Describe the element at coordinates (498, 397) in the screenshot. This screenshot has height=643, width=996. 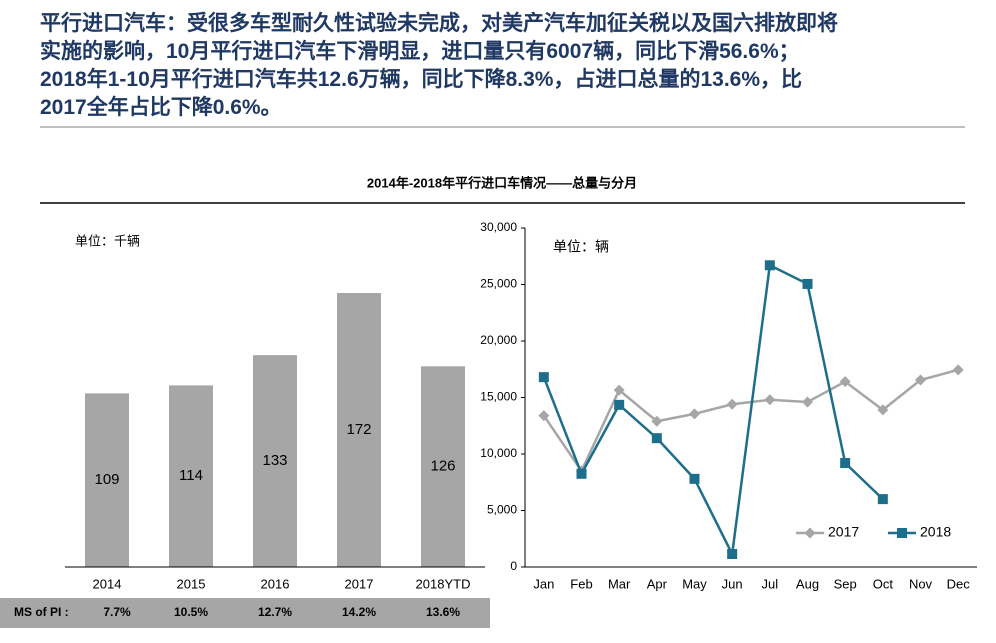
I see `y-tick-label: 15,000` at that location.